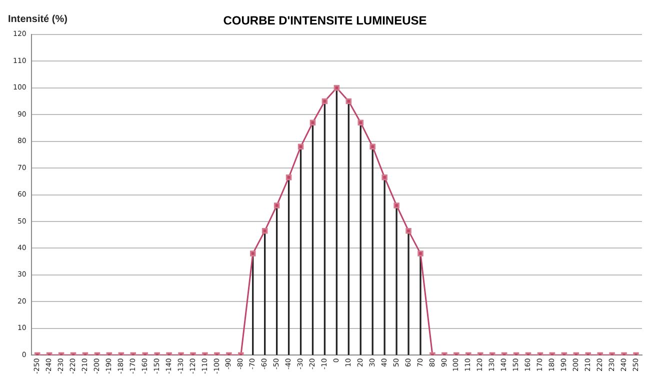  What do you see at coordinates (325, 21) in the screenshot?
I see `chart-title: COURBE D'INTENSITE LUMINEUSE` at bounding box center [325, 21].